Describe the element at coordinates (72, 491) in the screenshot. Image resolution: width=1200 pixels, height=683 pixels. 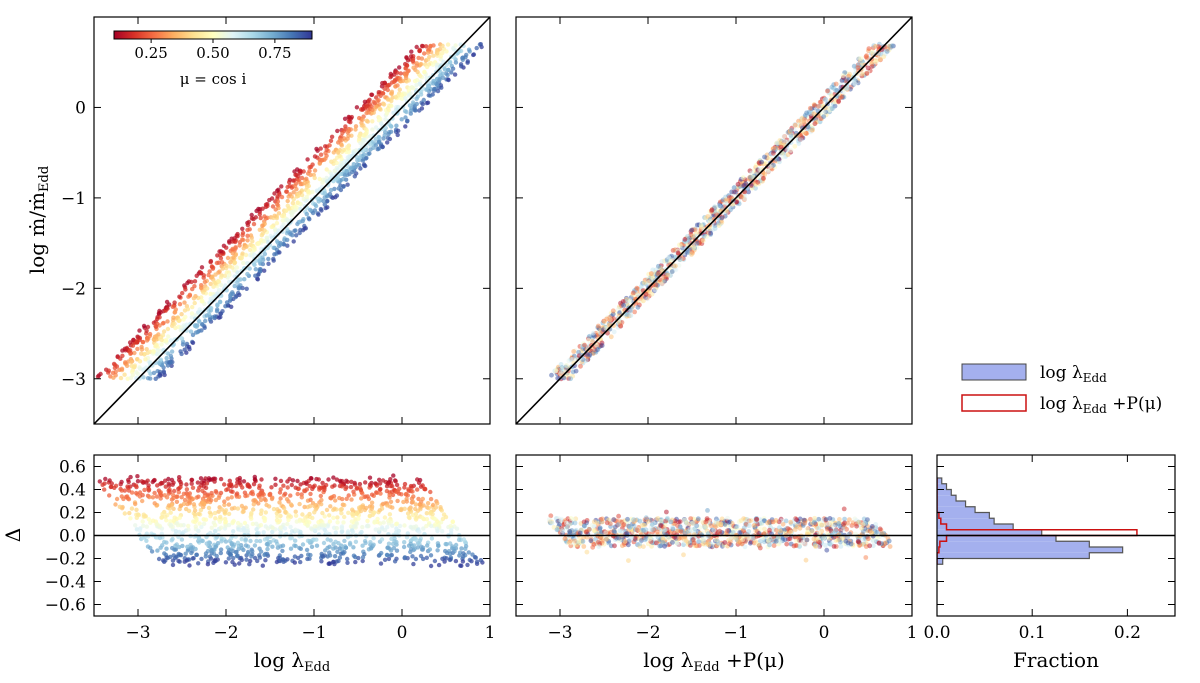
I see `y-tick-label: 0.4` at that location.